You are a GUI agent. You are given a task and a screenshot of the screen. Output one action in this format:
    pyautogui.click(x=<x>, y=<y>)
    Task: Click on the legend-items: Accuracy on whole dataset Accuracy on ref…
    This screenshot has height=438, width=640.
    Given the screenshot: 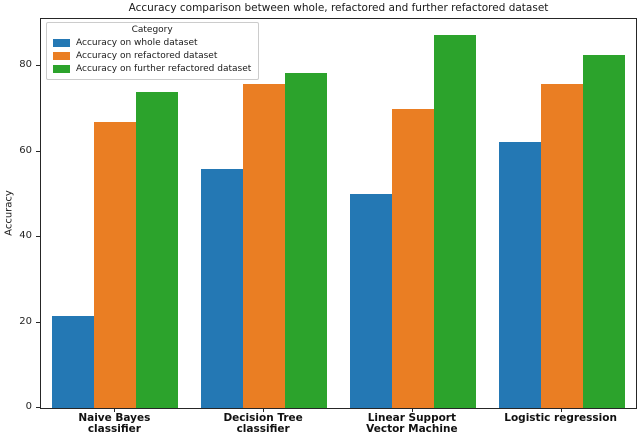 What is the action you would take?
    pyautogui.click(x=152, y=55)
    